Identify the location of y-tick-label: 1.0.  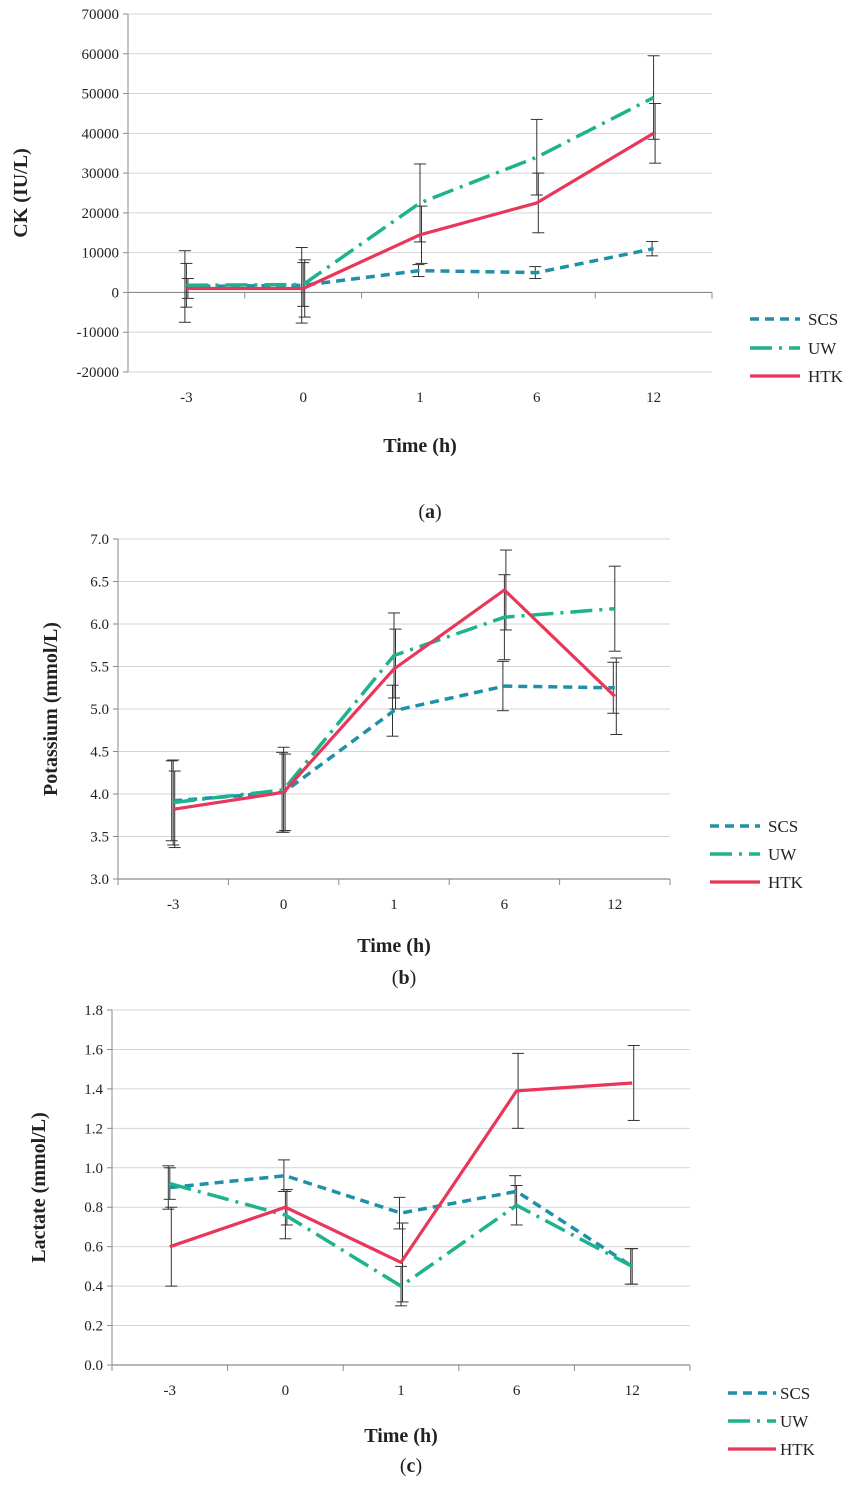
(93, 1169).